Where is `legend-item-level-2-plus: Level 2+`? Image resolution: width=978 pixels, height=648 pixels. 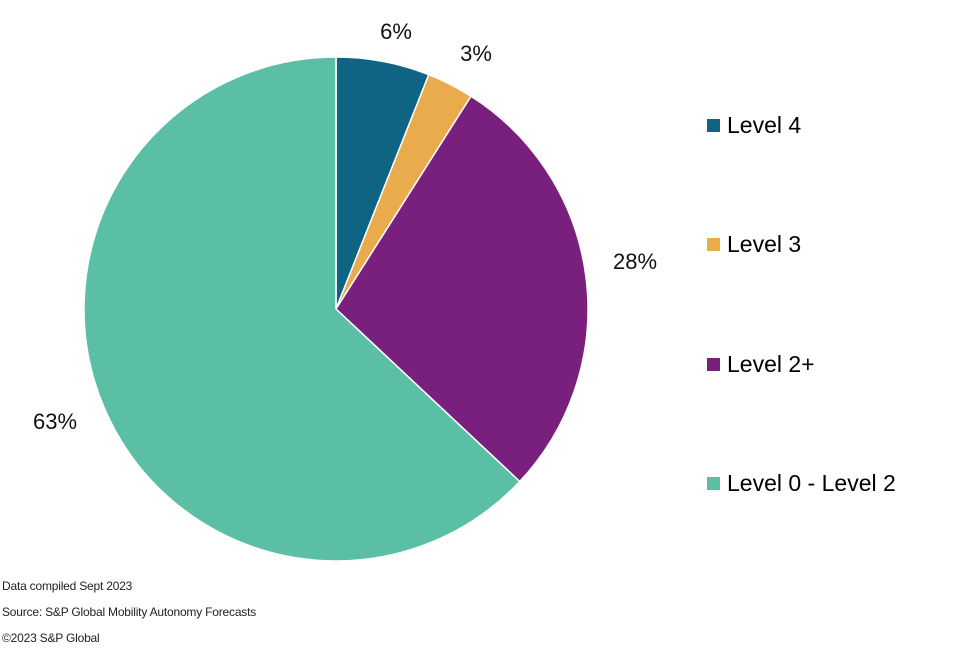 legend-item-level-2-plus: Level 2+ is located at coordinates (761, 364).